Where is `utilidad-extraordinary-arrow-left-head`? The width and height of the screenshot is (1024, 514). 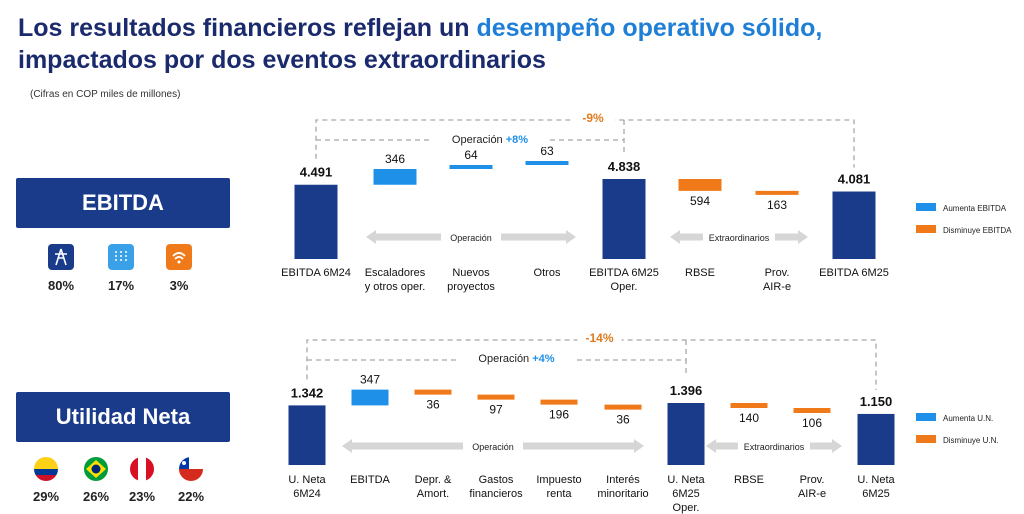 utilidad-extraordinary-arrow-left-head is located at coordinates (711, 446).